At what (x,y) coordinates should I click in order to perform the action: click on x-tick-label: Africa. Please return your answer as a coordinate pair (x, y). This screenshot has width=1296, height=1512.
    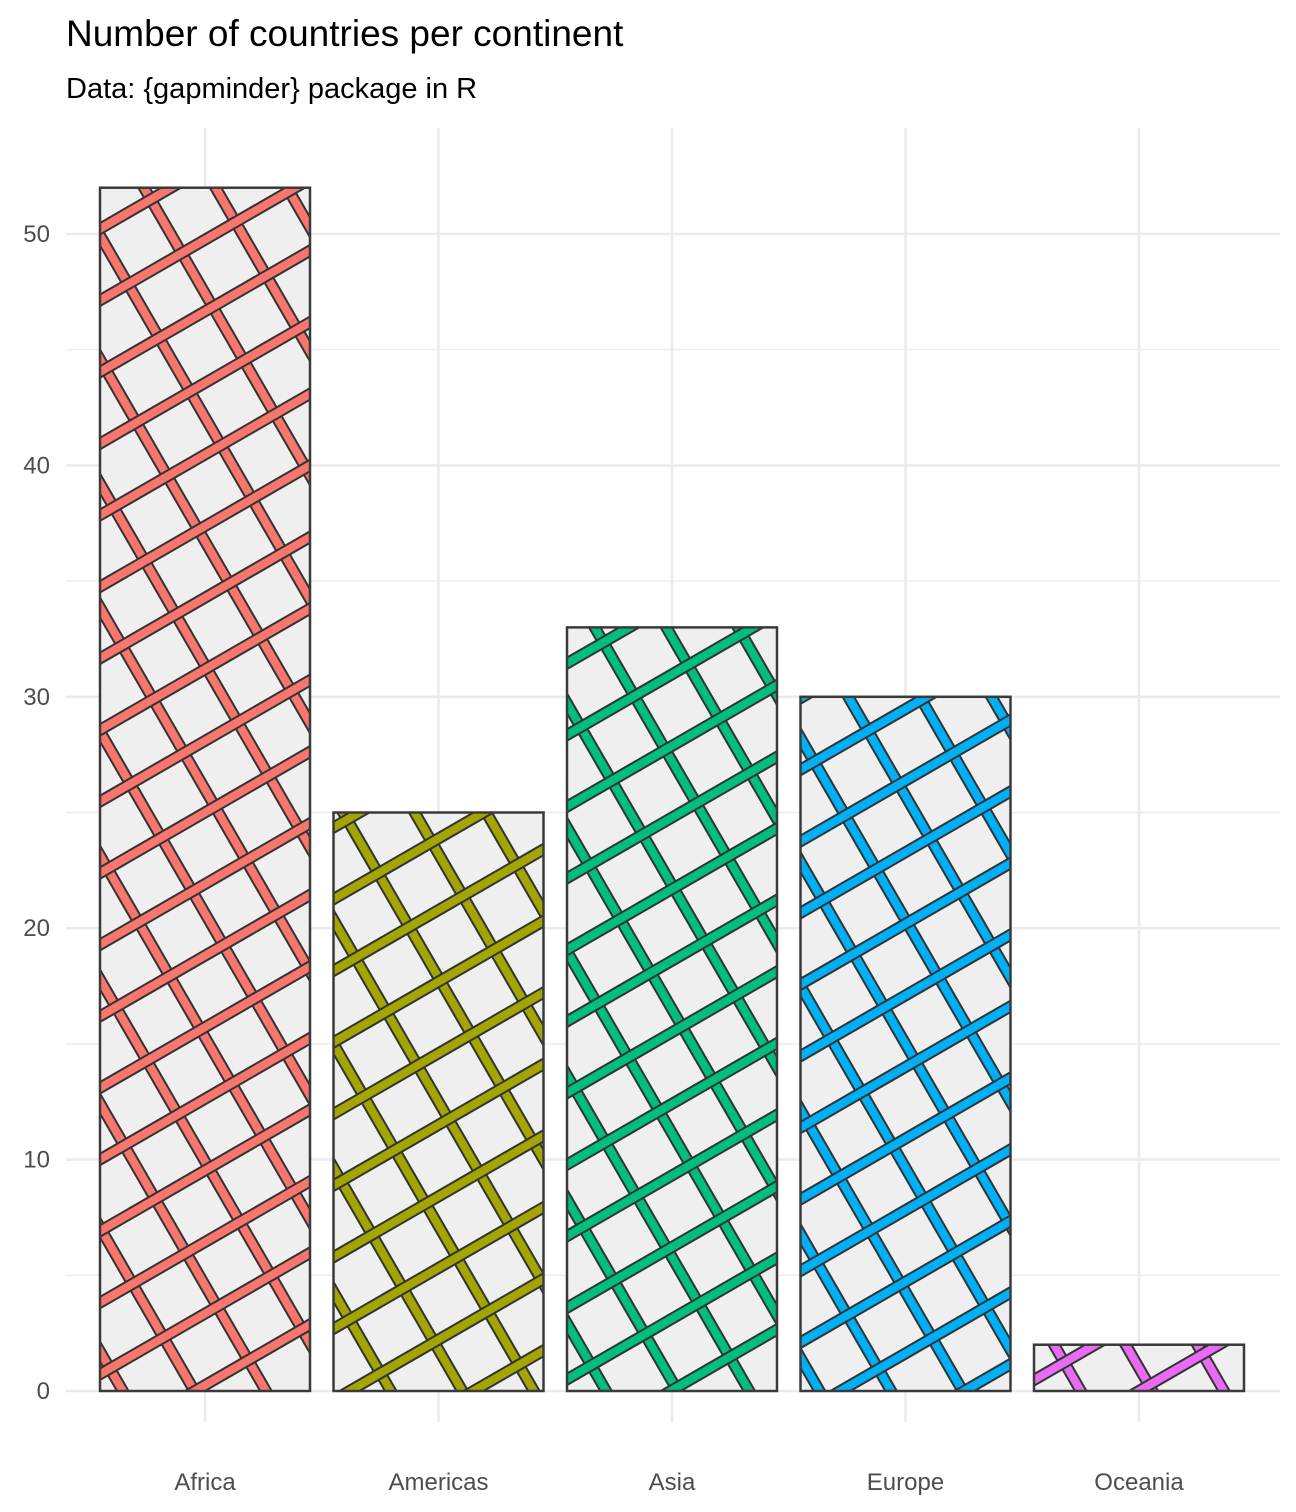
    Looking at the image, I should click on (205, 1482).